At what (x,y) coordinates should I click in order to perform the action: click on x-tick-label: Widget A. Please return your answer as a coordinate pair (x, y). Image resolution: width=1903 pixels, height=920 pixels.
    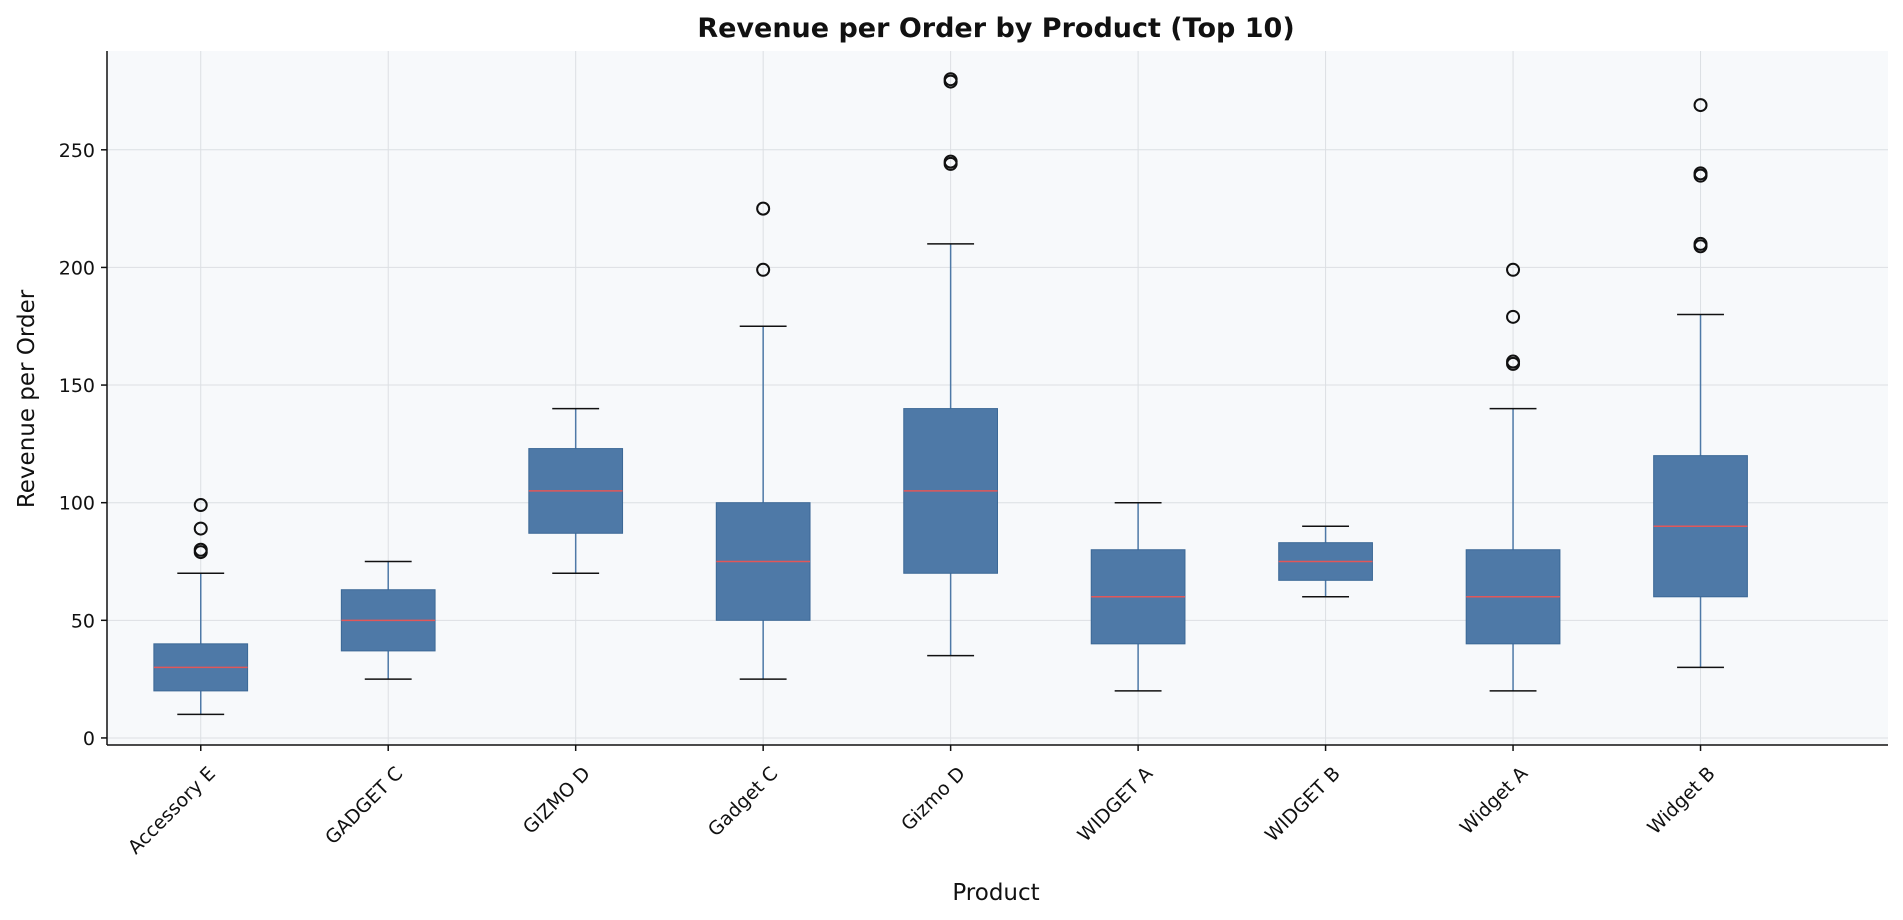
    Looking at the image, I should click on (1494, 801).